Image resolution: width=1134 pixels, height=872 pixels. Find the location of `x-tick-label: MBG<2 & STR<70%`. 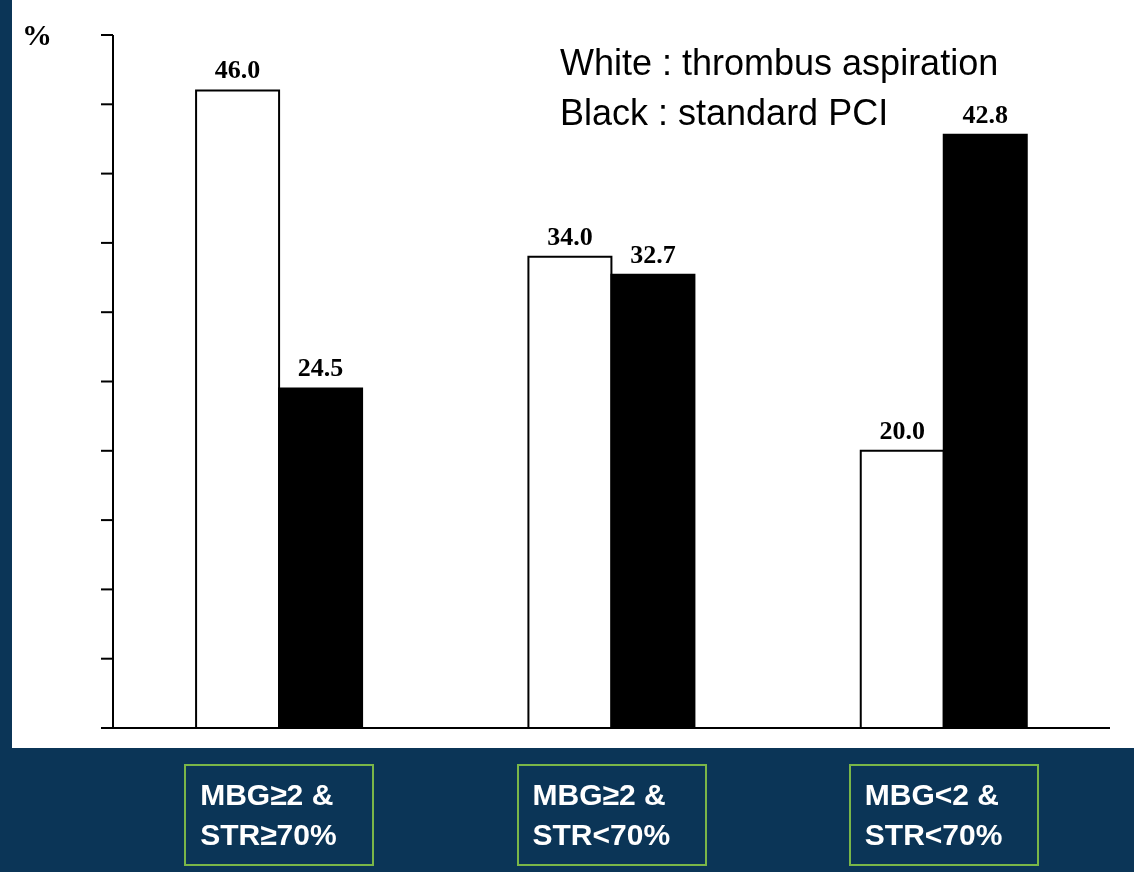

x-tick-label: MBG<2 & STR<70% is located at coordinates (934, 815).